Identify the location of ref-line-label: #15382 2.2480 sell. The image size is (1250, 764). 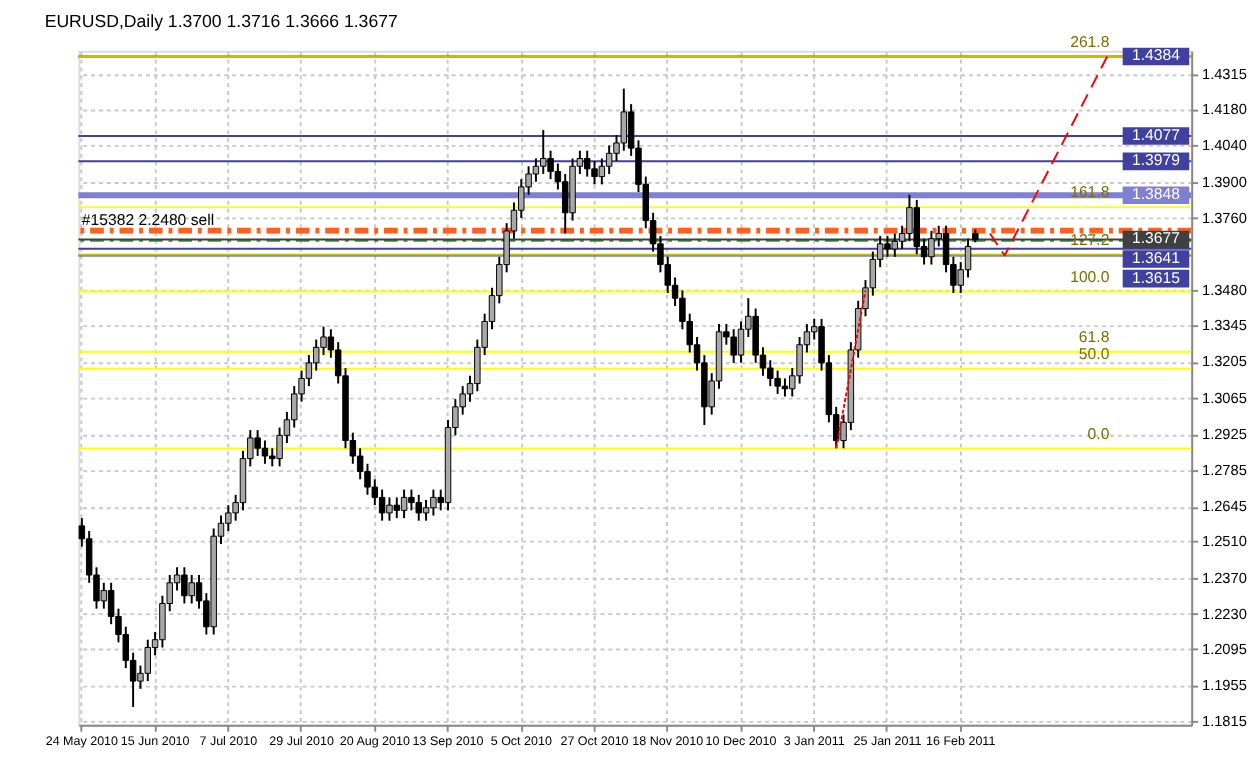
(148, 219).